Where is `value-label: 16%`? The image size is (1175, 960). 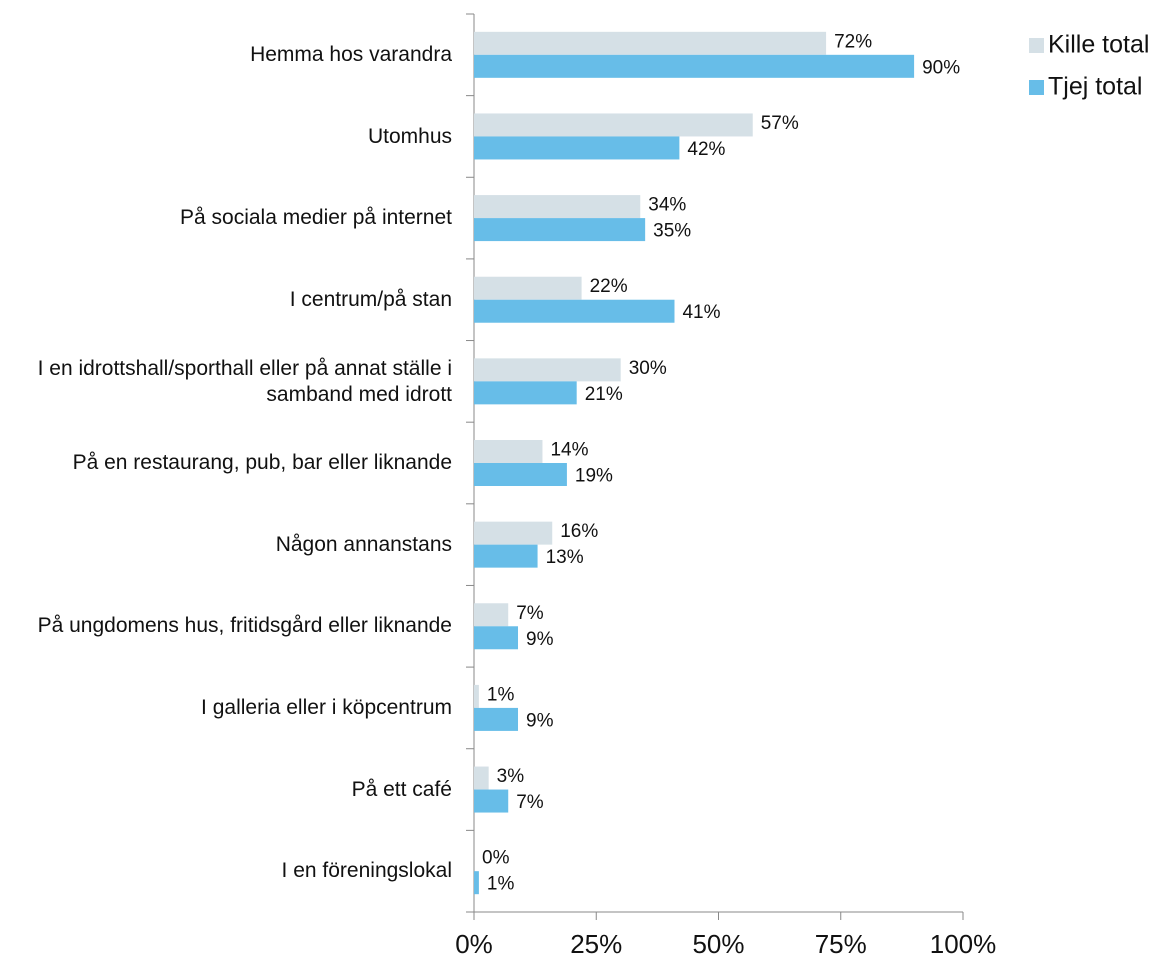 value-label: 16% is located at coordinates (579, 531).